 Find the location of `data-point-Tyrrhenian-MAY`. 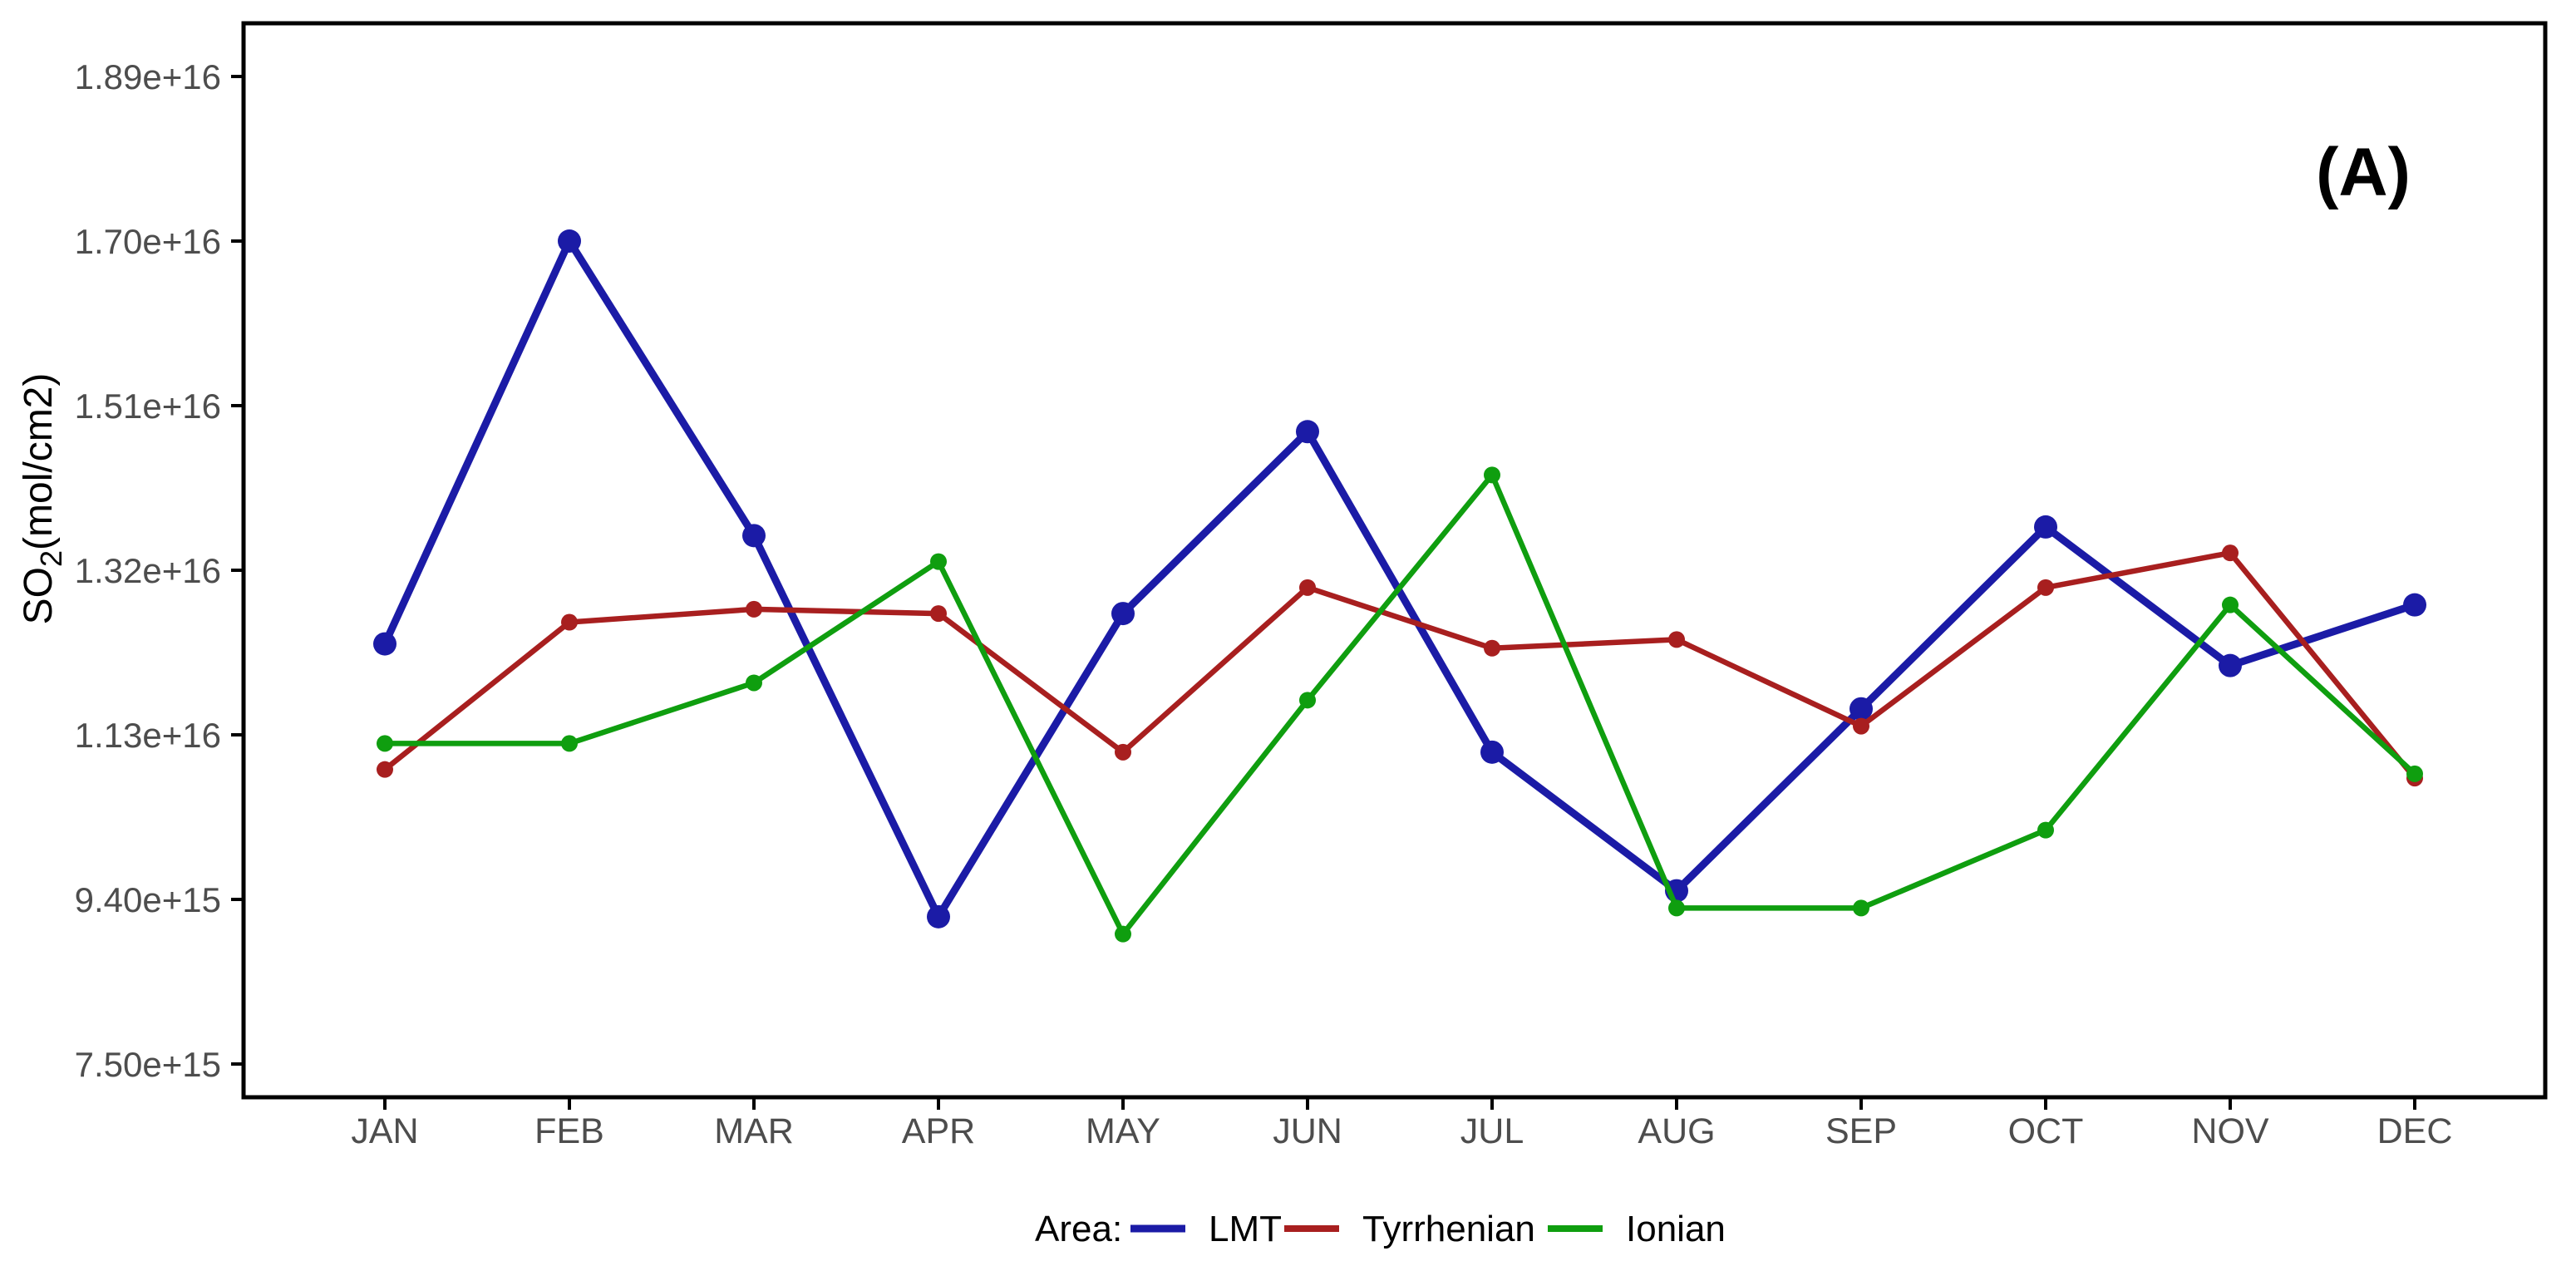

data-point-Tyrrhenian-MAY is located at coordinates (1123, 752).